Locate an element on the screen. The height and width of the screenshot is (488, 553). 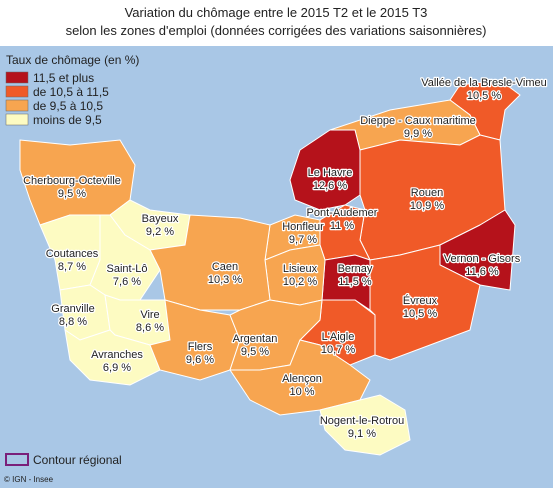
region-name: Caen is located at coordinates (225, 267).